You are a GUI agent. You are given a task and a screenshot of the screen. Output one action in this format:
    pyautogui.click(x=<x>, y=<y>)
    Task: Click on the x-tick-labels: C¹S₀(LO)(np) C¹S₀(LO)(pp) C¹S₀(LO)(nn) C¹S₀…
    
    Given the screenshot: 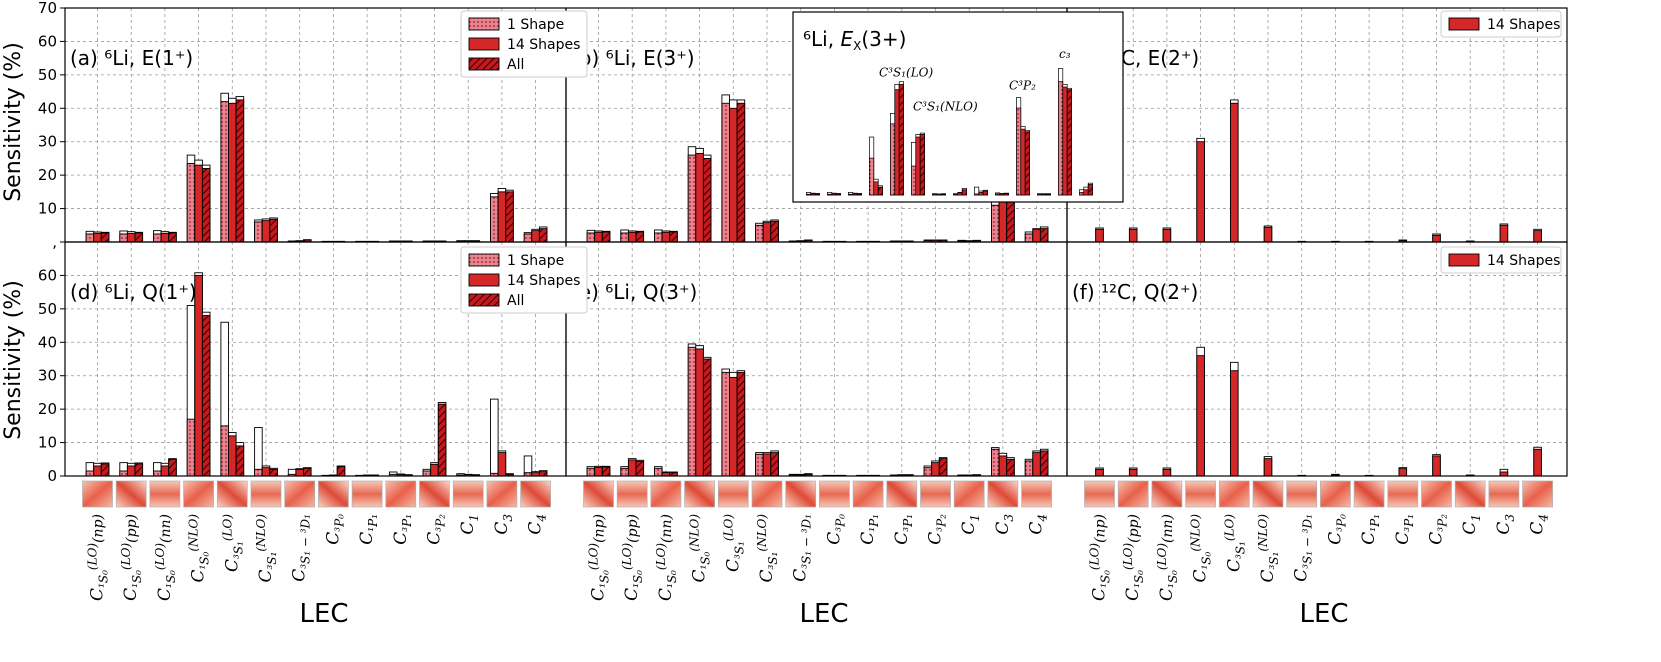 What is the action you would take?
    pyautogui.click(x=818, y=557)
    